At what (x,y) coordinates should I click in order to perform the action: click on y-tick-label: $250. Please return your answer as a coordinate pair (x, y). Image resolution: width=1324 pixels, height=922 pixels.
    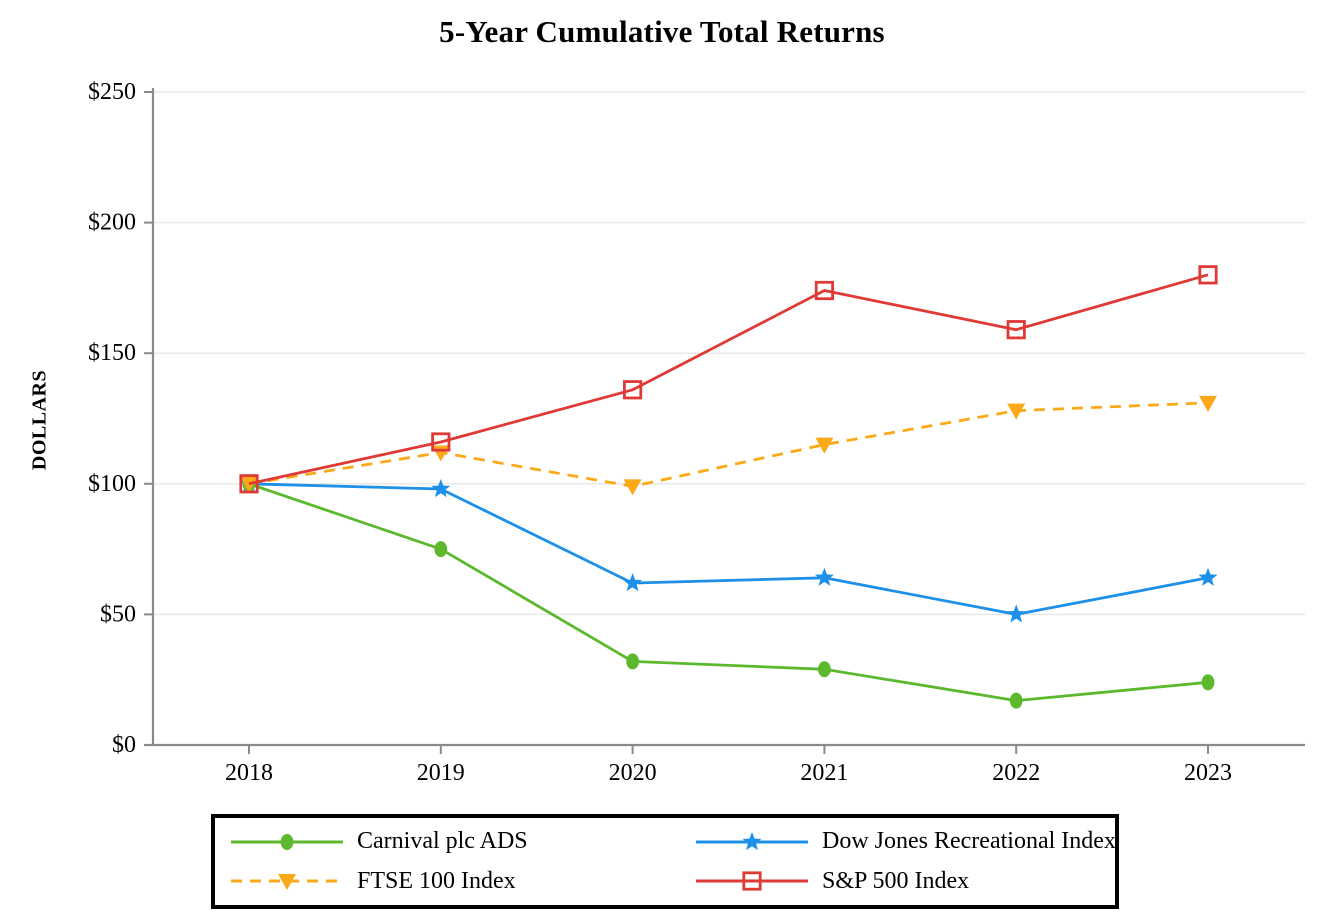
    Looking at the image, I should click on (112, 92).